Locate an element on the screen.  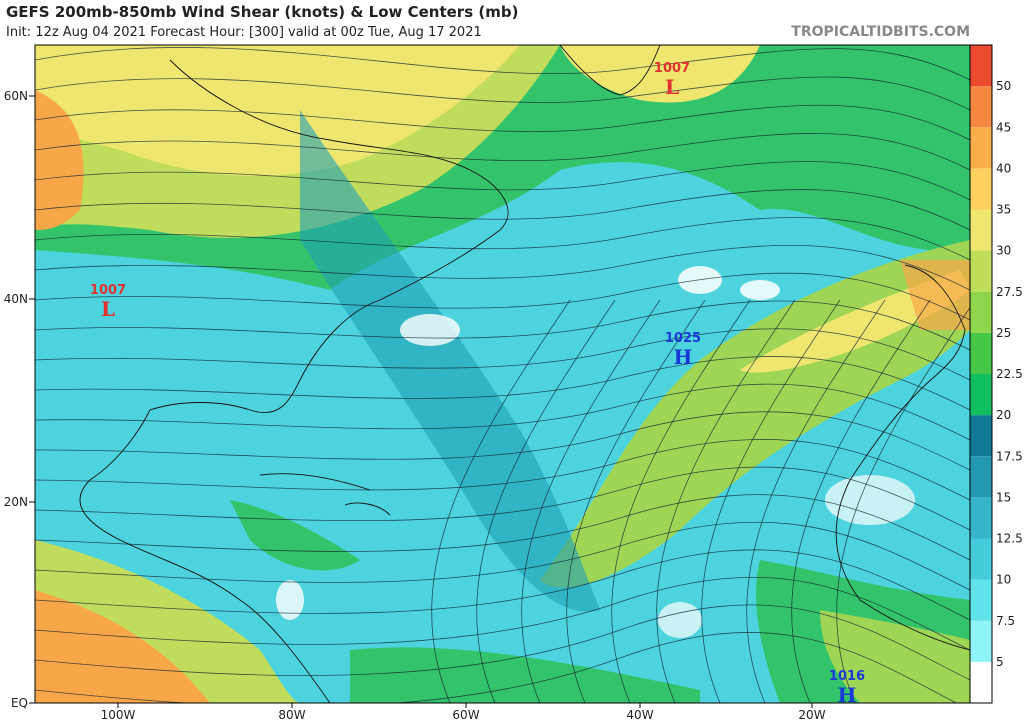
lon-label: 60W is located at coordinates (465, 715).